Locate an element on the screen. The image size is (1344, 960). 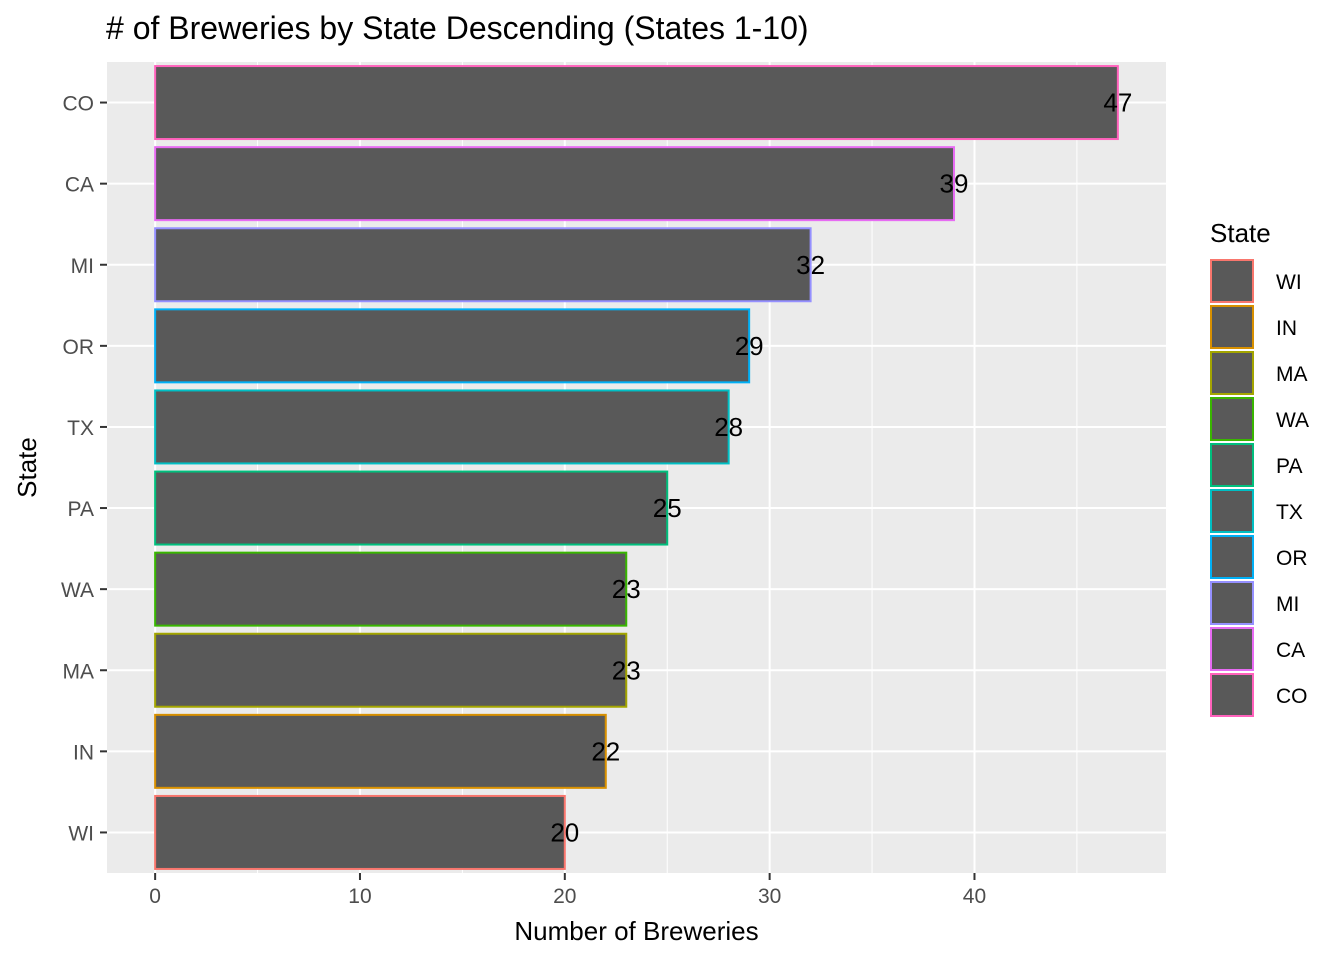
legend-key-or is located at coordinates (1232, 557).